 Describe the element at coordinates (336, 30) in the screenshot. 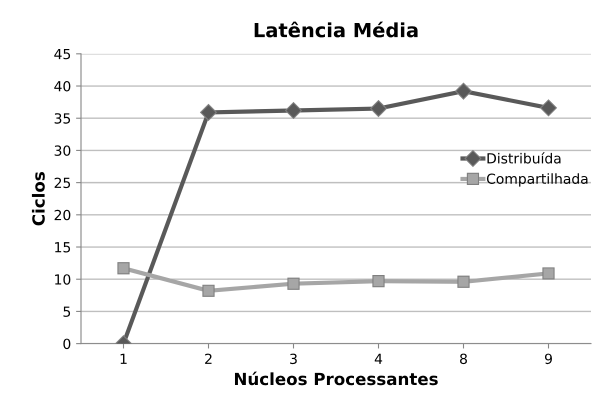

I see `chart-title: Latência Média` at that location.